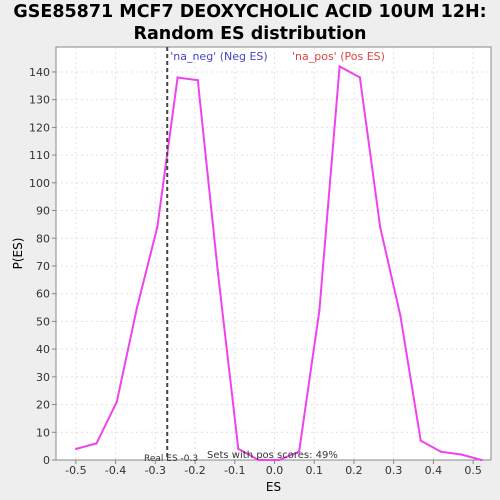 This screenshot has height=500, width=500. I want to click on y-tick-label: 130, so click(39, 100).